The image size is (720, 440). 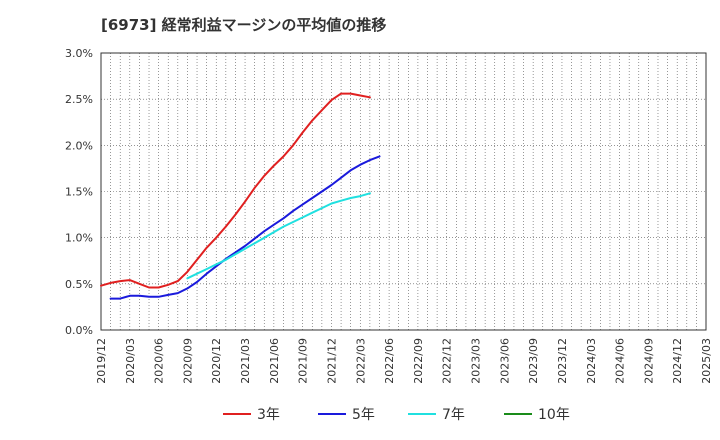 What do you see at coordinates (268, 415) in the screenshot?
I see `legend-label: 3年` at bounding box center [268, 415].